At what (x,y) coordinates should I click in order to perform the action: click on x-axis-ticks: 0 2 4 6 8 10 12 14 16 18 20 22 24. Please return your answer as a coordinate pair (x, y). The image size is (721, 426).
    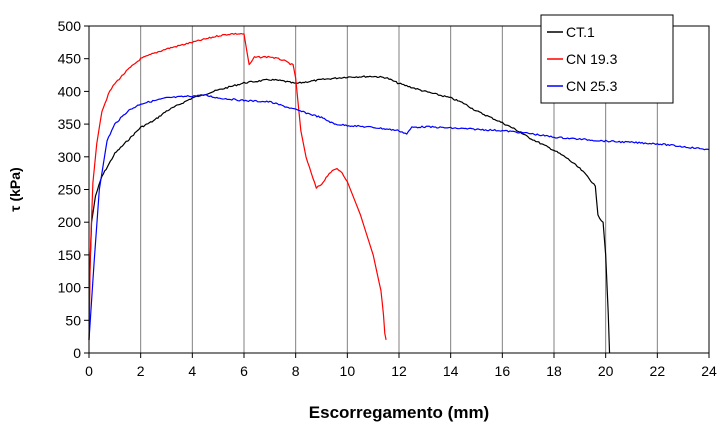
    Looking at the image, I should click on (401, 366).